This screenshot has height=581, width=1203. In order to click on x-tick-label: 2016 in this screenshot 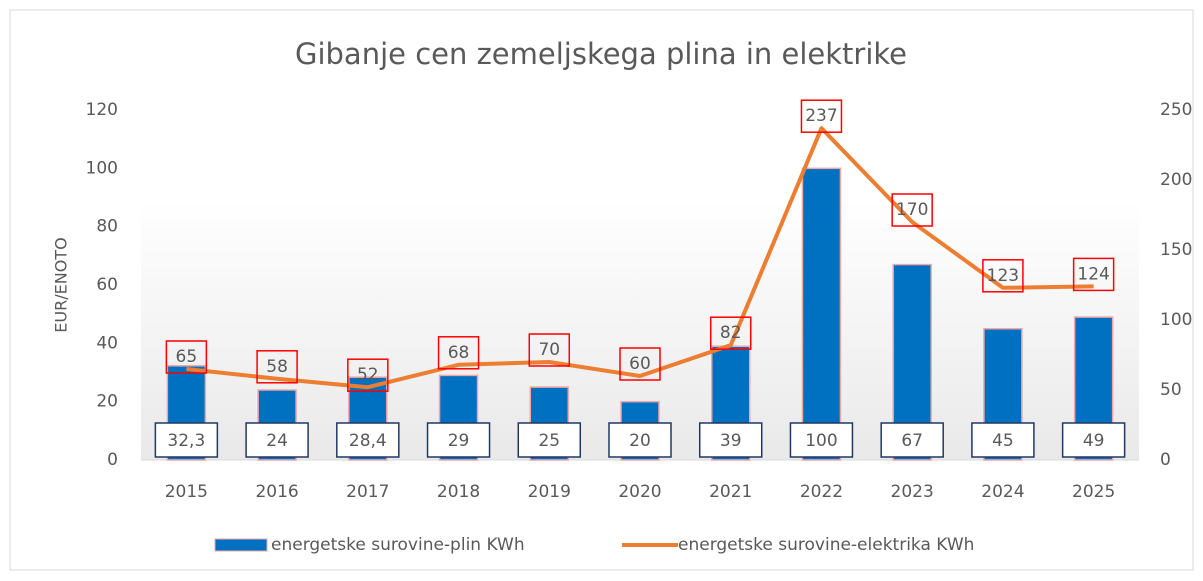, I will do `click(276, 492)`.